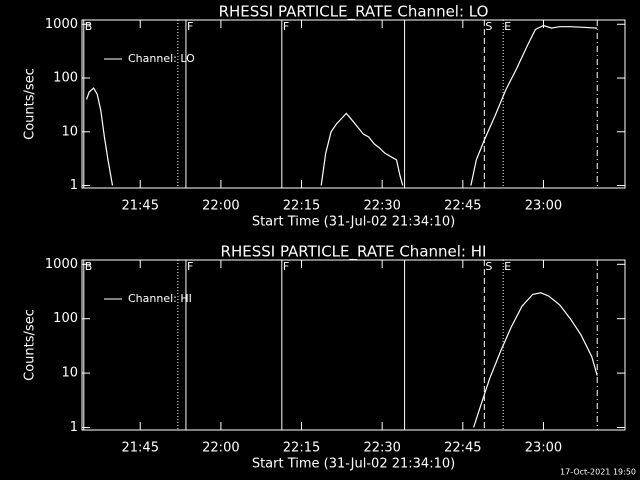 The width and height of the screenshot is (640, 480). I want to click on legend-label: Channel: HI, so click(160, 298).